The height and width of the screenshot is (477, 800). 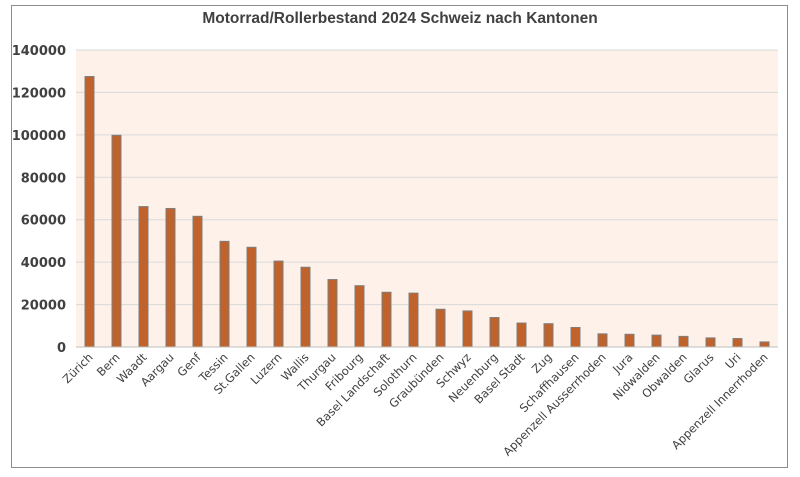 I want to click on x-tick-label: Glarus, so click(x=698, y=368).